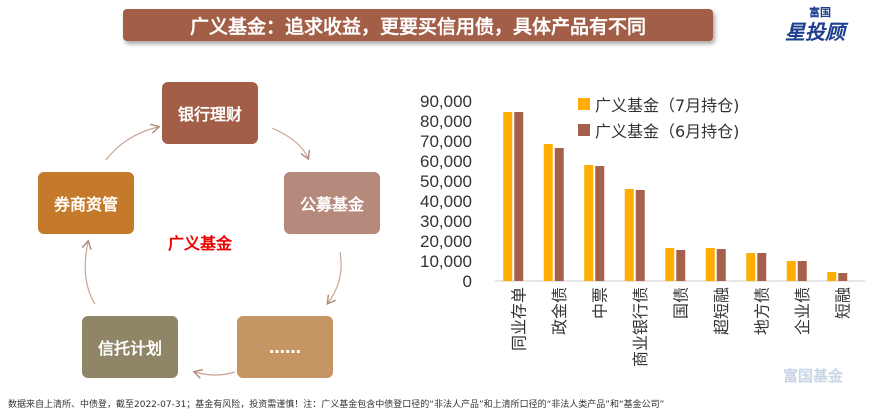 This screenshot has height=413, width=875. Describe the element at coordinates (803, 311) in the screenshot. I see `x-tick-label: 企业债` at that location.